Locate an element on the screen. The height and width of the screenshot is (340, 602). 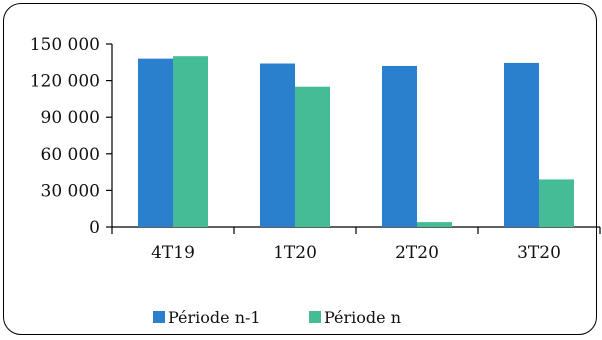
bar-periode-n-1-4t19 is located at coordinates (155, 142).